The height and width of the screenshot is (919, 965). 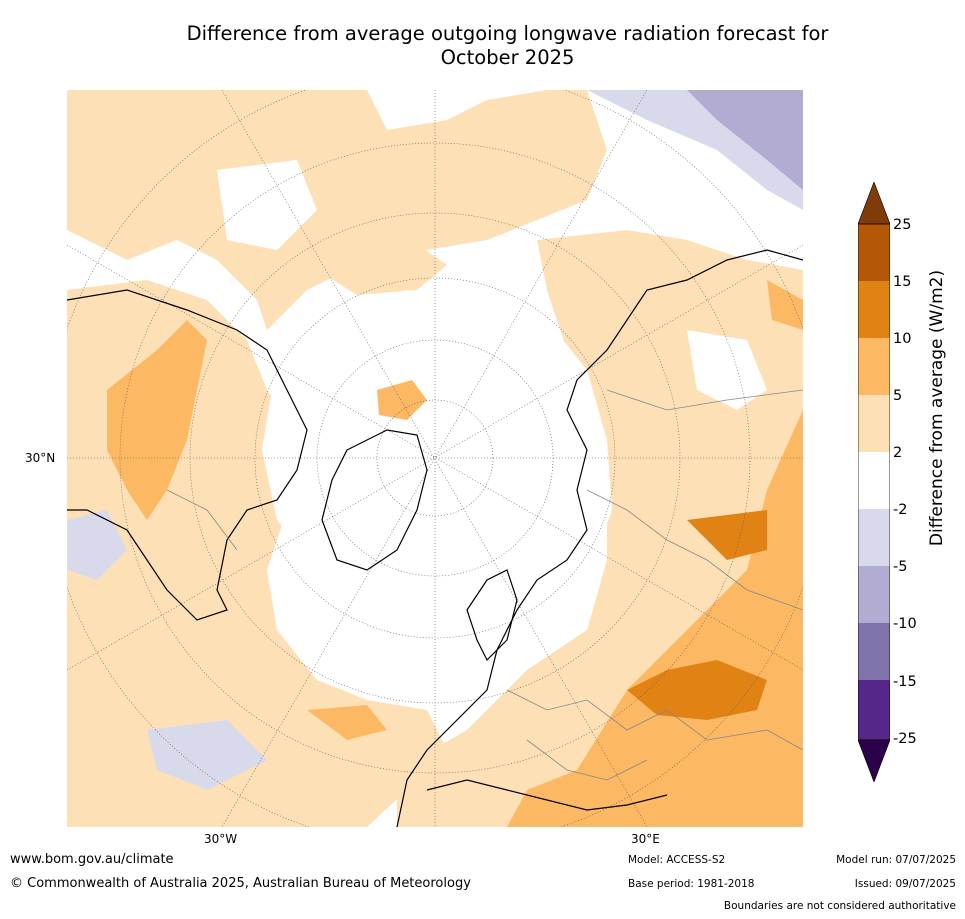 What do you see at coordinates (677, 860) in the screenshot?
I see `footer-model: Model: ACCESS-S2` at bounding box center [677, 860].